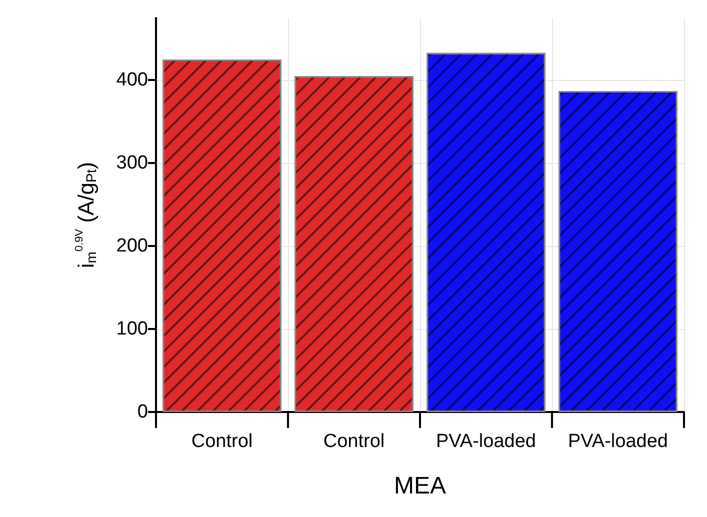 The image size is (707, 517). What do you see at coordinates (86, 215) in the screenshot?
I see `y-axis-title: im0.9V (A/gPt)` at bounding box center [86, 215].